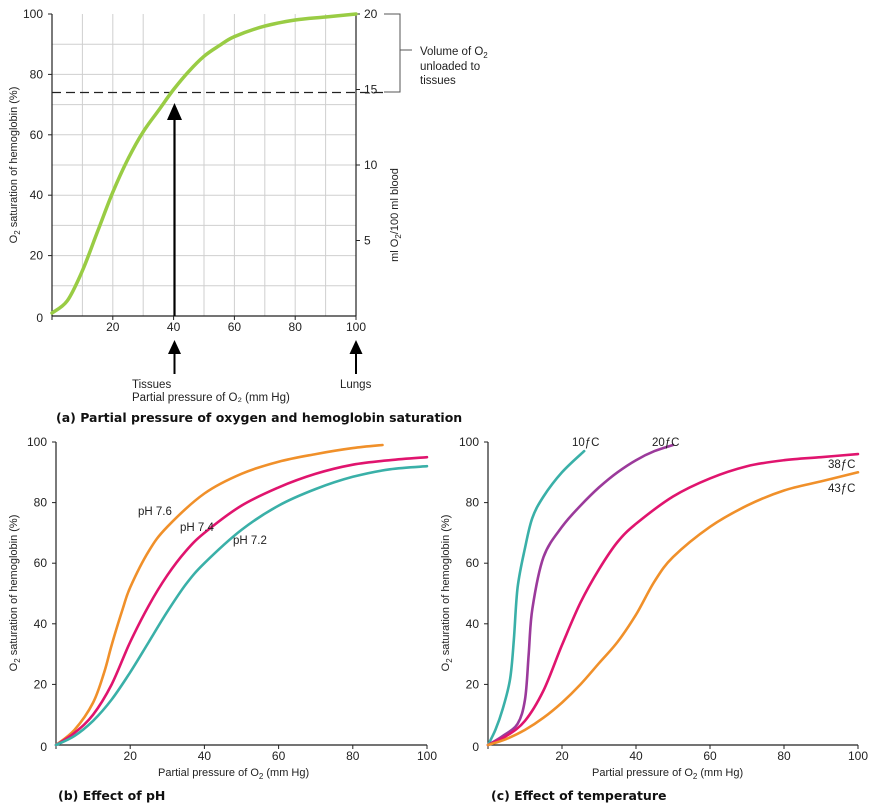 The width and height of the screenshot is (870, 810). What do you see at coordinates (367, 241) in the screenshot?
I see `panel-a-right-tick-label: 5` at bounding box center [367, 241].